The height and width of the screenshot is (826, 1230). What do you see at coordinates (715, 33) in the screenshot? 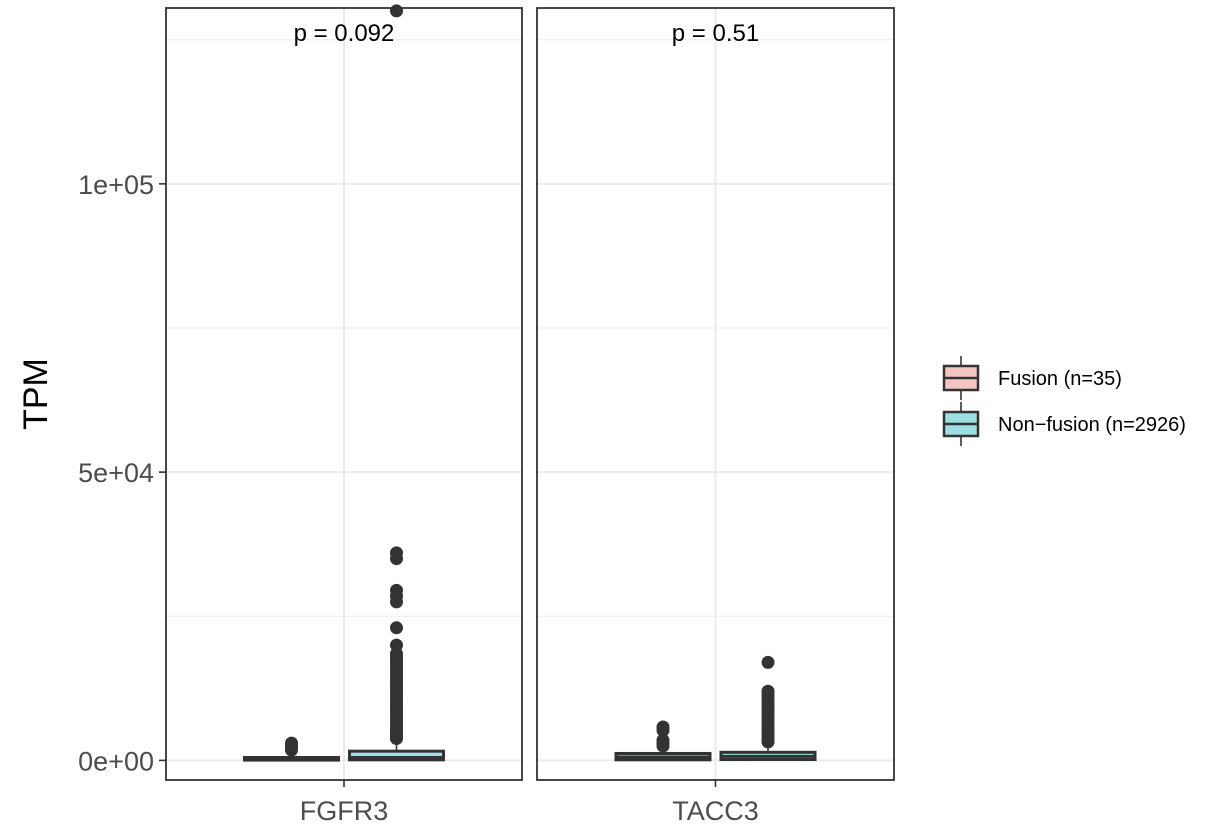
I see `p-value-label: p = 0.51` at bounding box center [715, 33].